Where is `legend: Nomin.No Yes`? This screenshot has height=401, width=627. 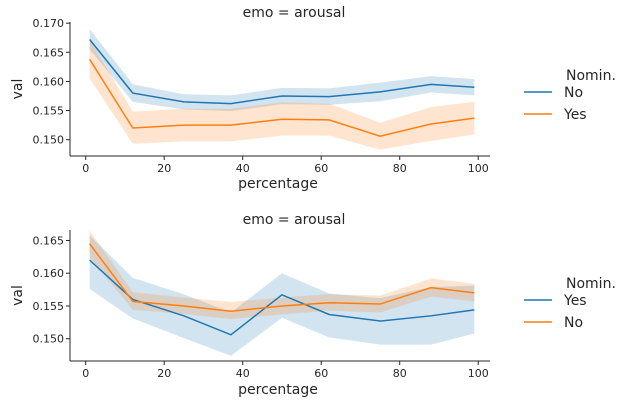
legend: Nomin.No Yes is located at coordinates (570, 95).